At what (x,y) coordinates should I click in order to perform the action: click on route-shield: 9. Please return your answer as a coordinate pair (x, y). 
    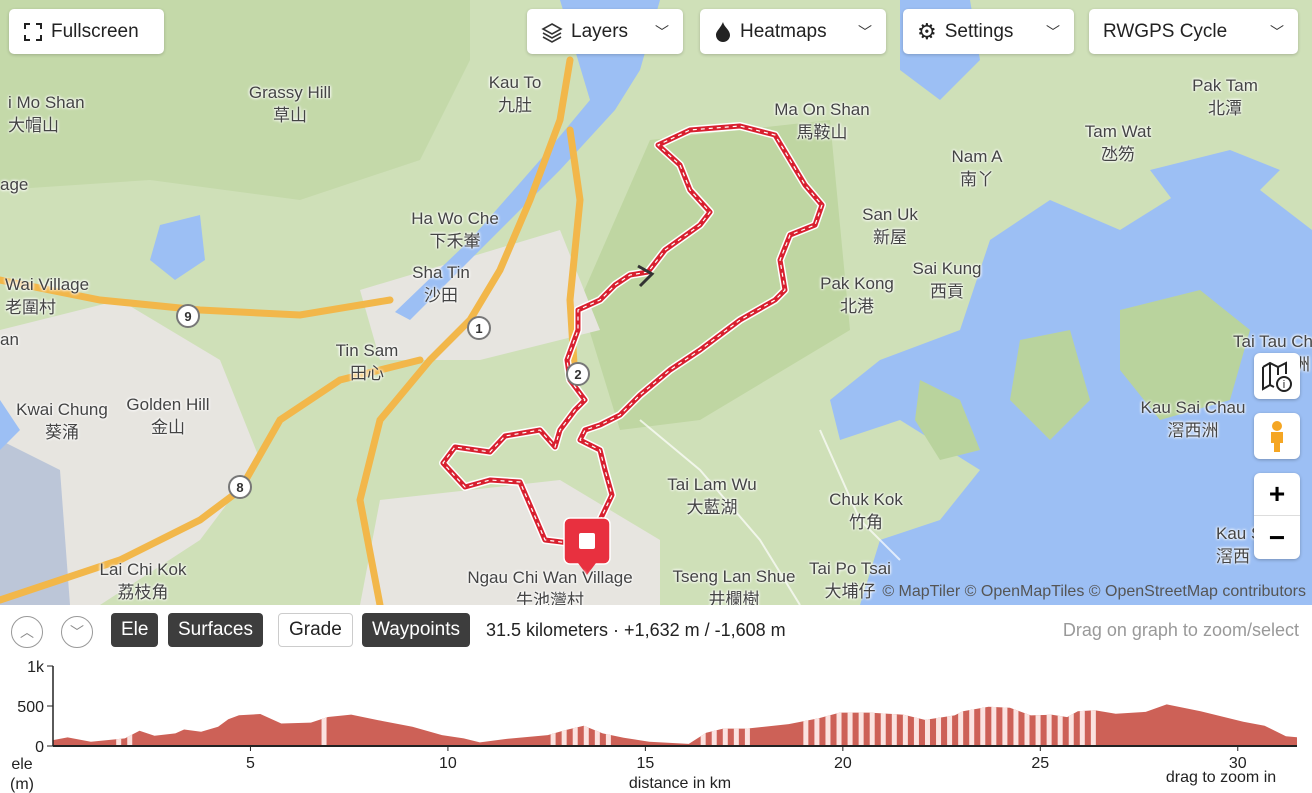
    Looking at the image, I should click on (188, 316).